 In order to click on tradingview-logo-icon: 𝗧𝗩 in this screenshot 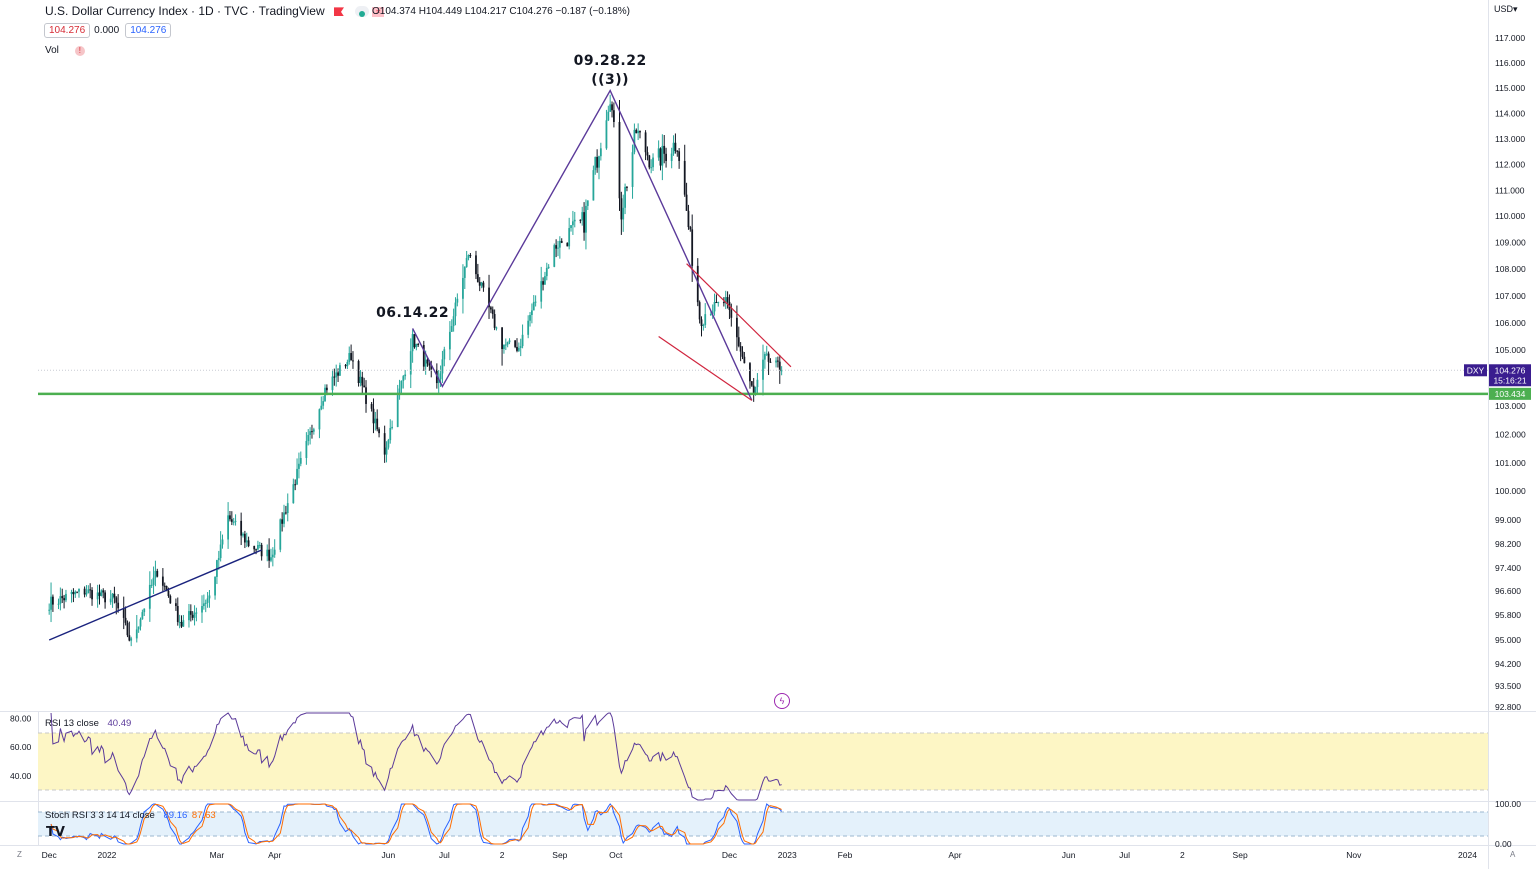, I will do `click(55, 831)`.